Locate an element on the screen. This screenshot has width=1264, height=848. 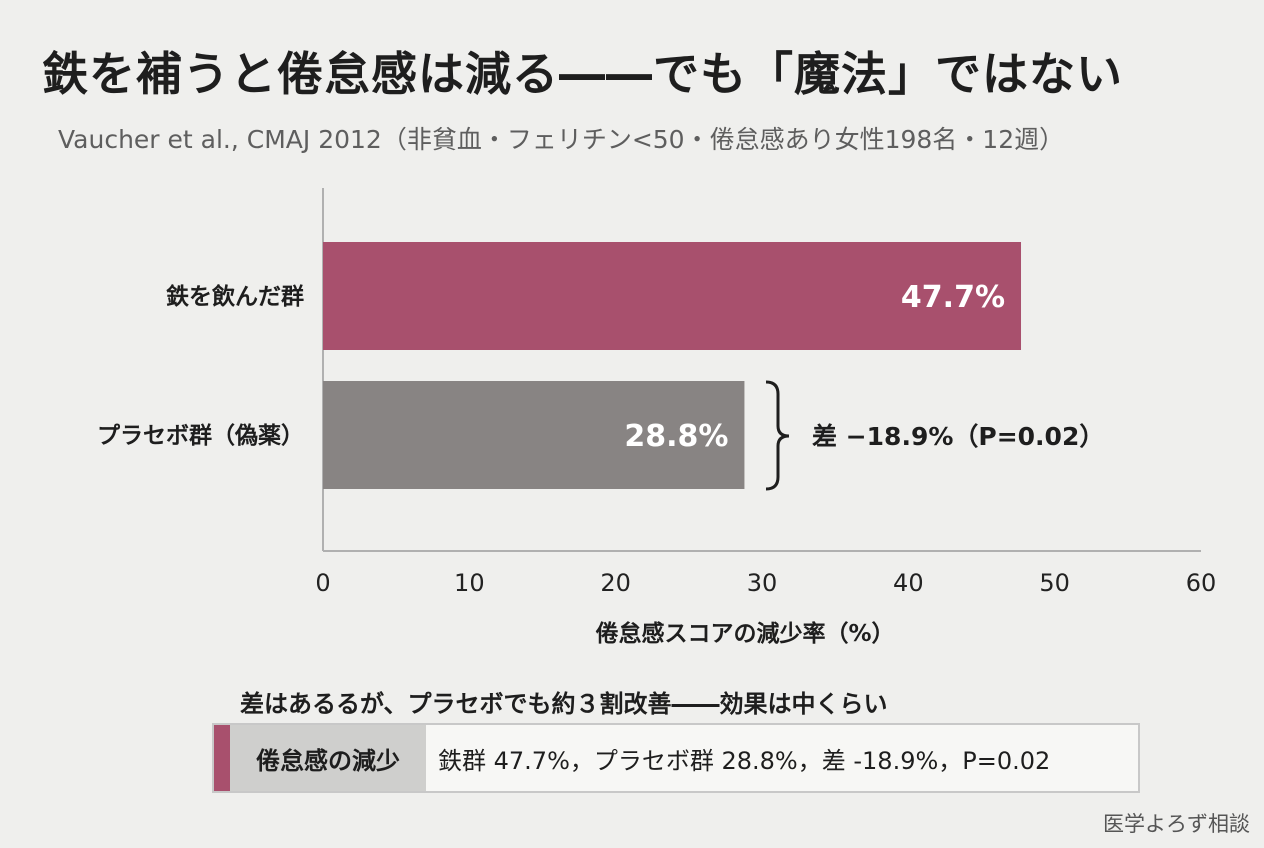
summary-text: 鉄群 47.7%，プラセボ群 28.8%，差 -18.9%，P=0.02 is located at coordinates (744, 760).